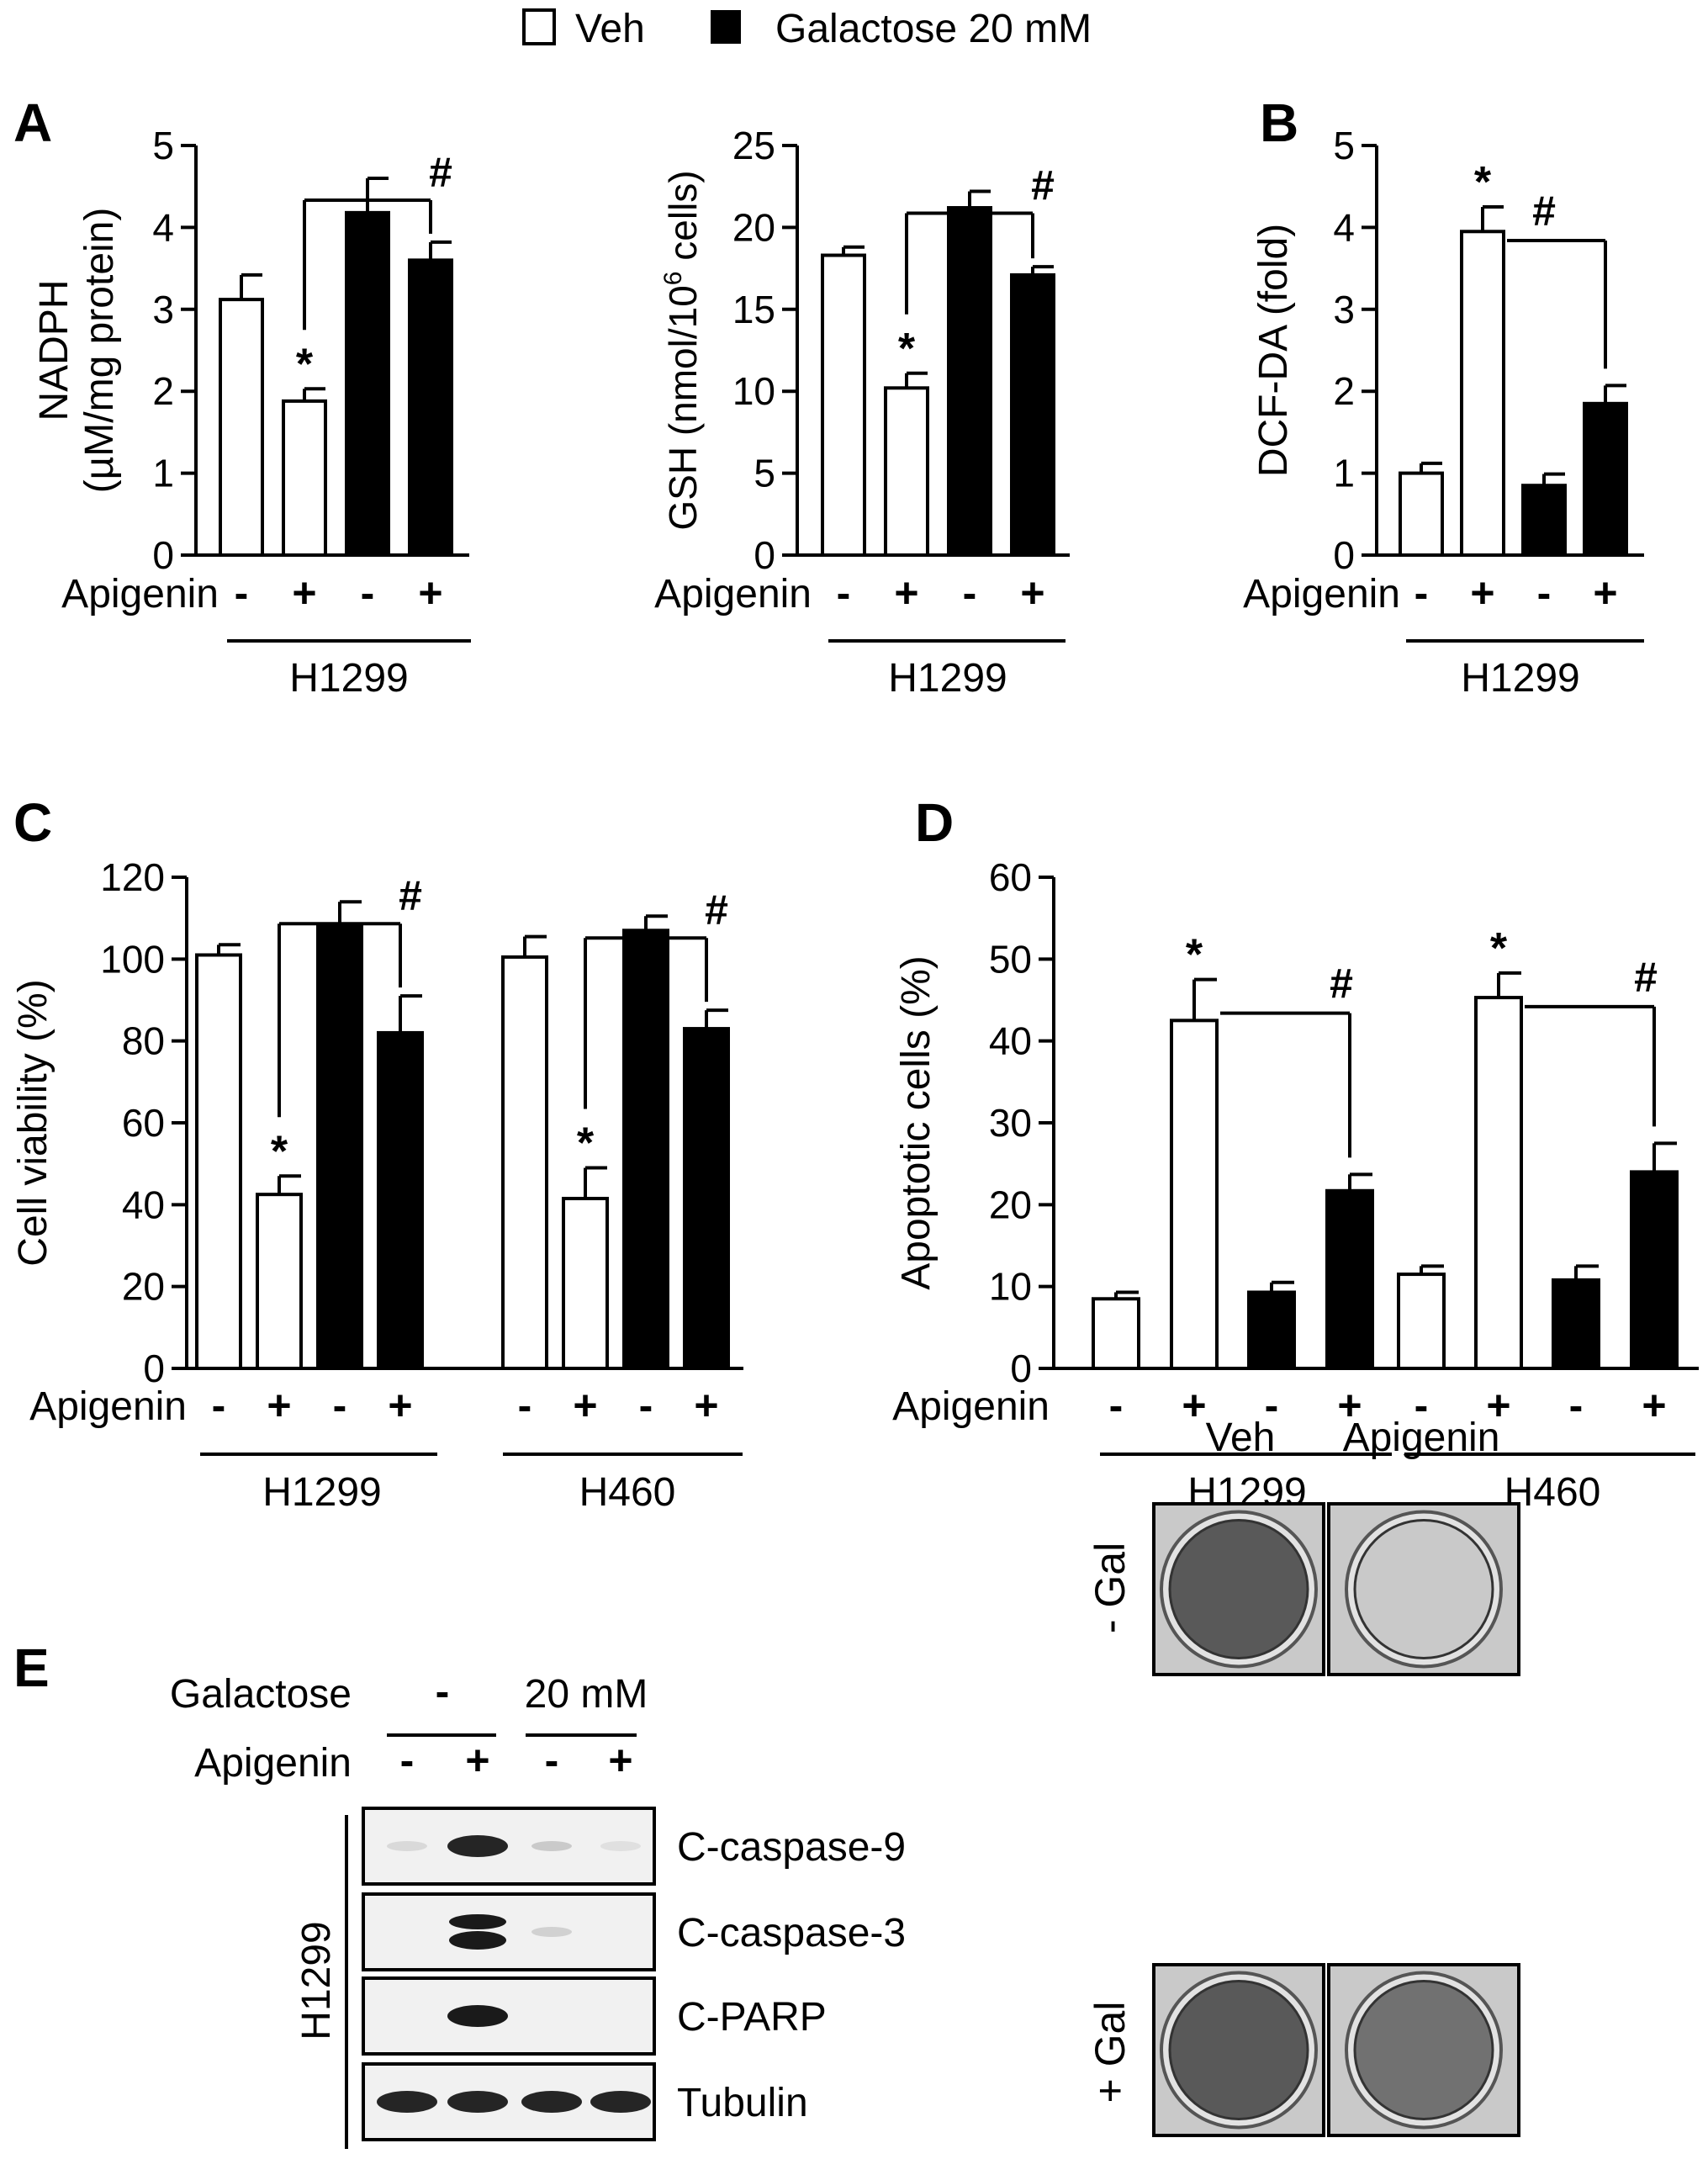 This screenshot has width=1708, height=2159. I want to click on y-tick-label: 40, so click(1010, 1041).